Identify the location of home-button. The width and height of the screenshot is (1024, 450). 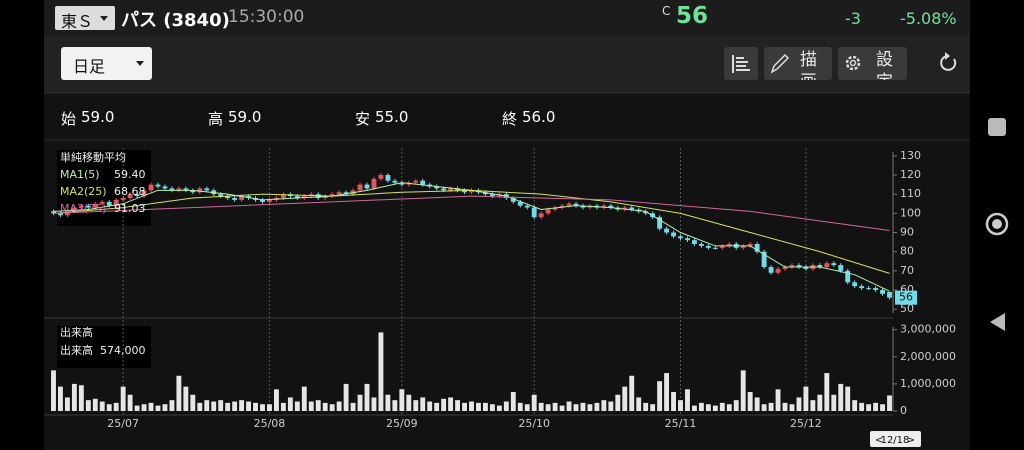
(997, 224).